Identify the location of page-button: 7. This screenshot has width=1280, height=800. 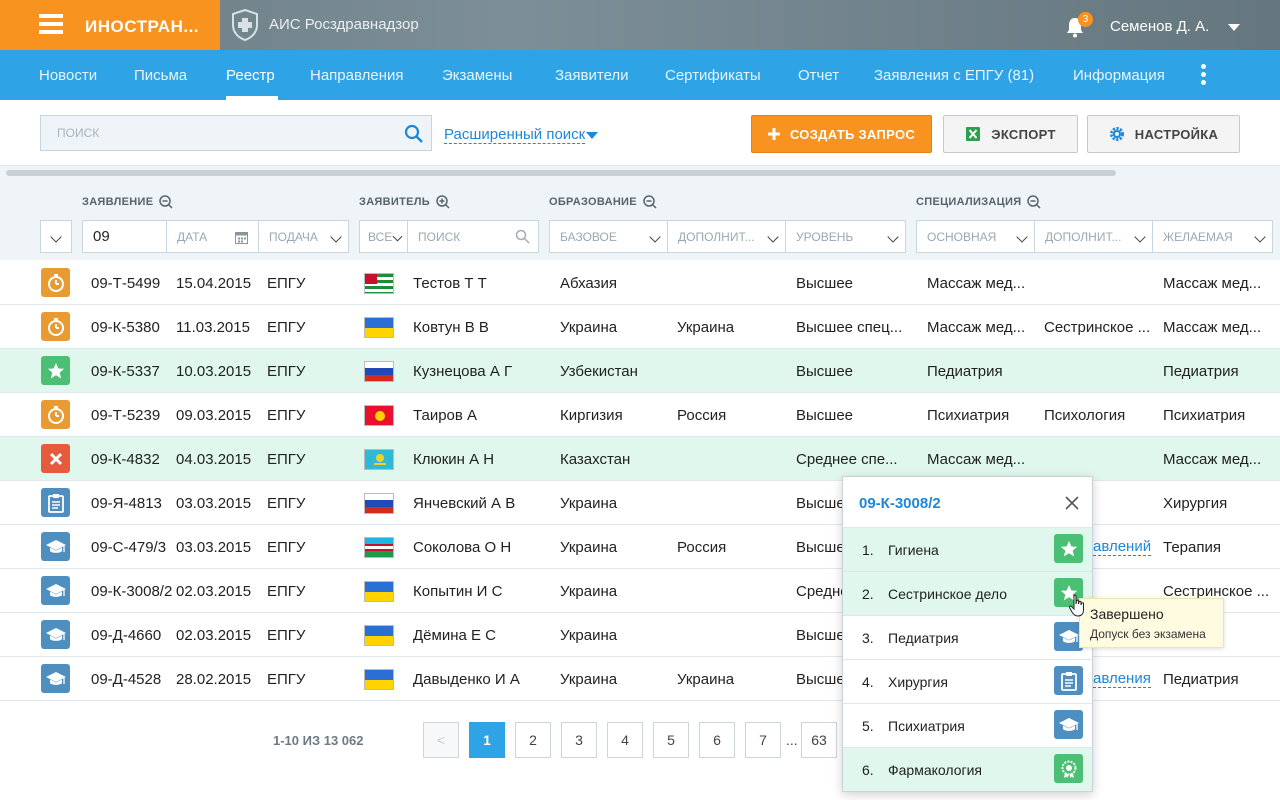
(763, 740).